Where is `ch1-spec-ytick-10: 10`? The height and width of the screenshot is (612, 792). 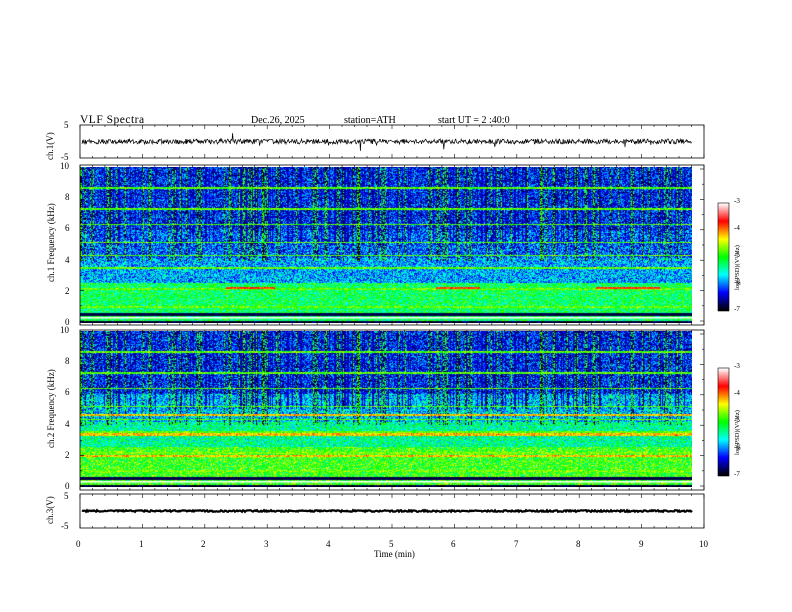 ch1-spec-ytick-10: 10 is located at coordinates (64, 166).